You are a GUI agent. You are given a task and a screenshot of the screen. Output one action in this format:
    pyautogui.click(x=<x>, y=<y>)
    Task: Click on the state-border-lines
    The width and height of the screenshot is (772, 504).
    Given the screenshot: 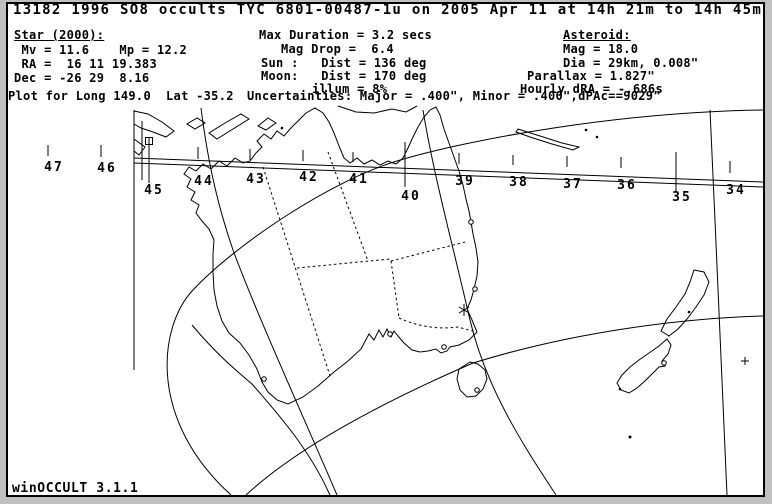 What is the action you would take?
    pyautogui.click(x=369, y=265)
    